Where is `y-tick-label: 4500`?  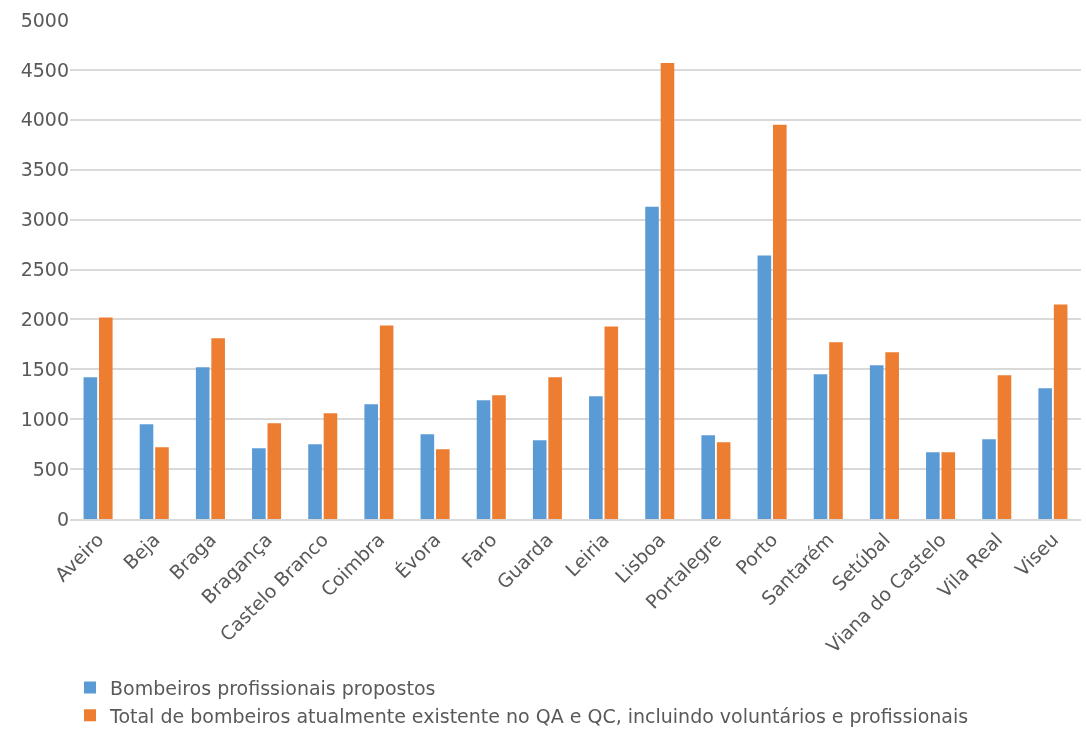
y-tick-label: 4500 is located at coordinates (44, 69).